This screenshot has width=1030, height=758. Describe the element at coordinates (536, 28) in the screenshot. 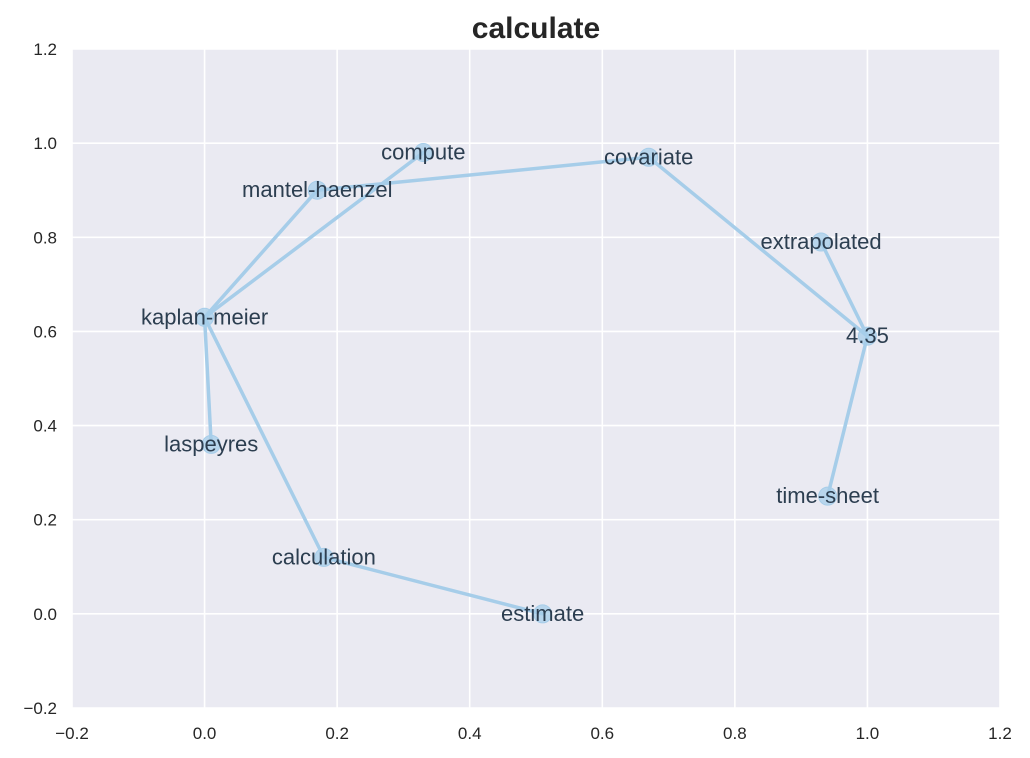

I see `chart-title: calculate` at that location.